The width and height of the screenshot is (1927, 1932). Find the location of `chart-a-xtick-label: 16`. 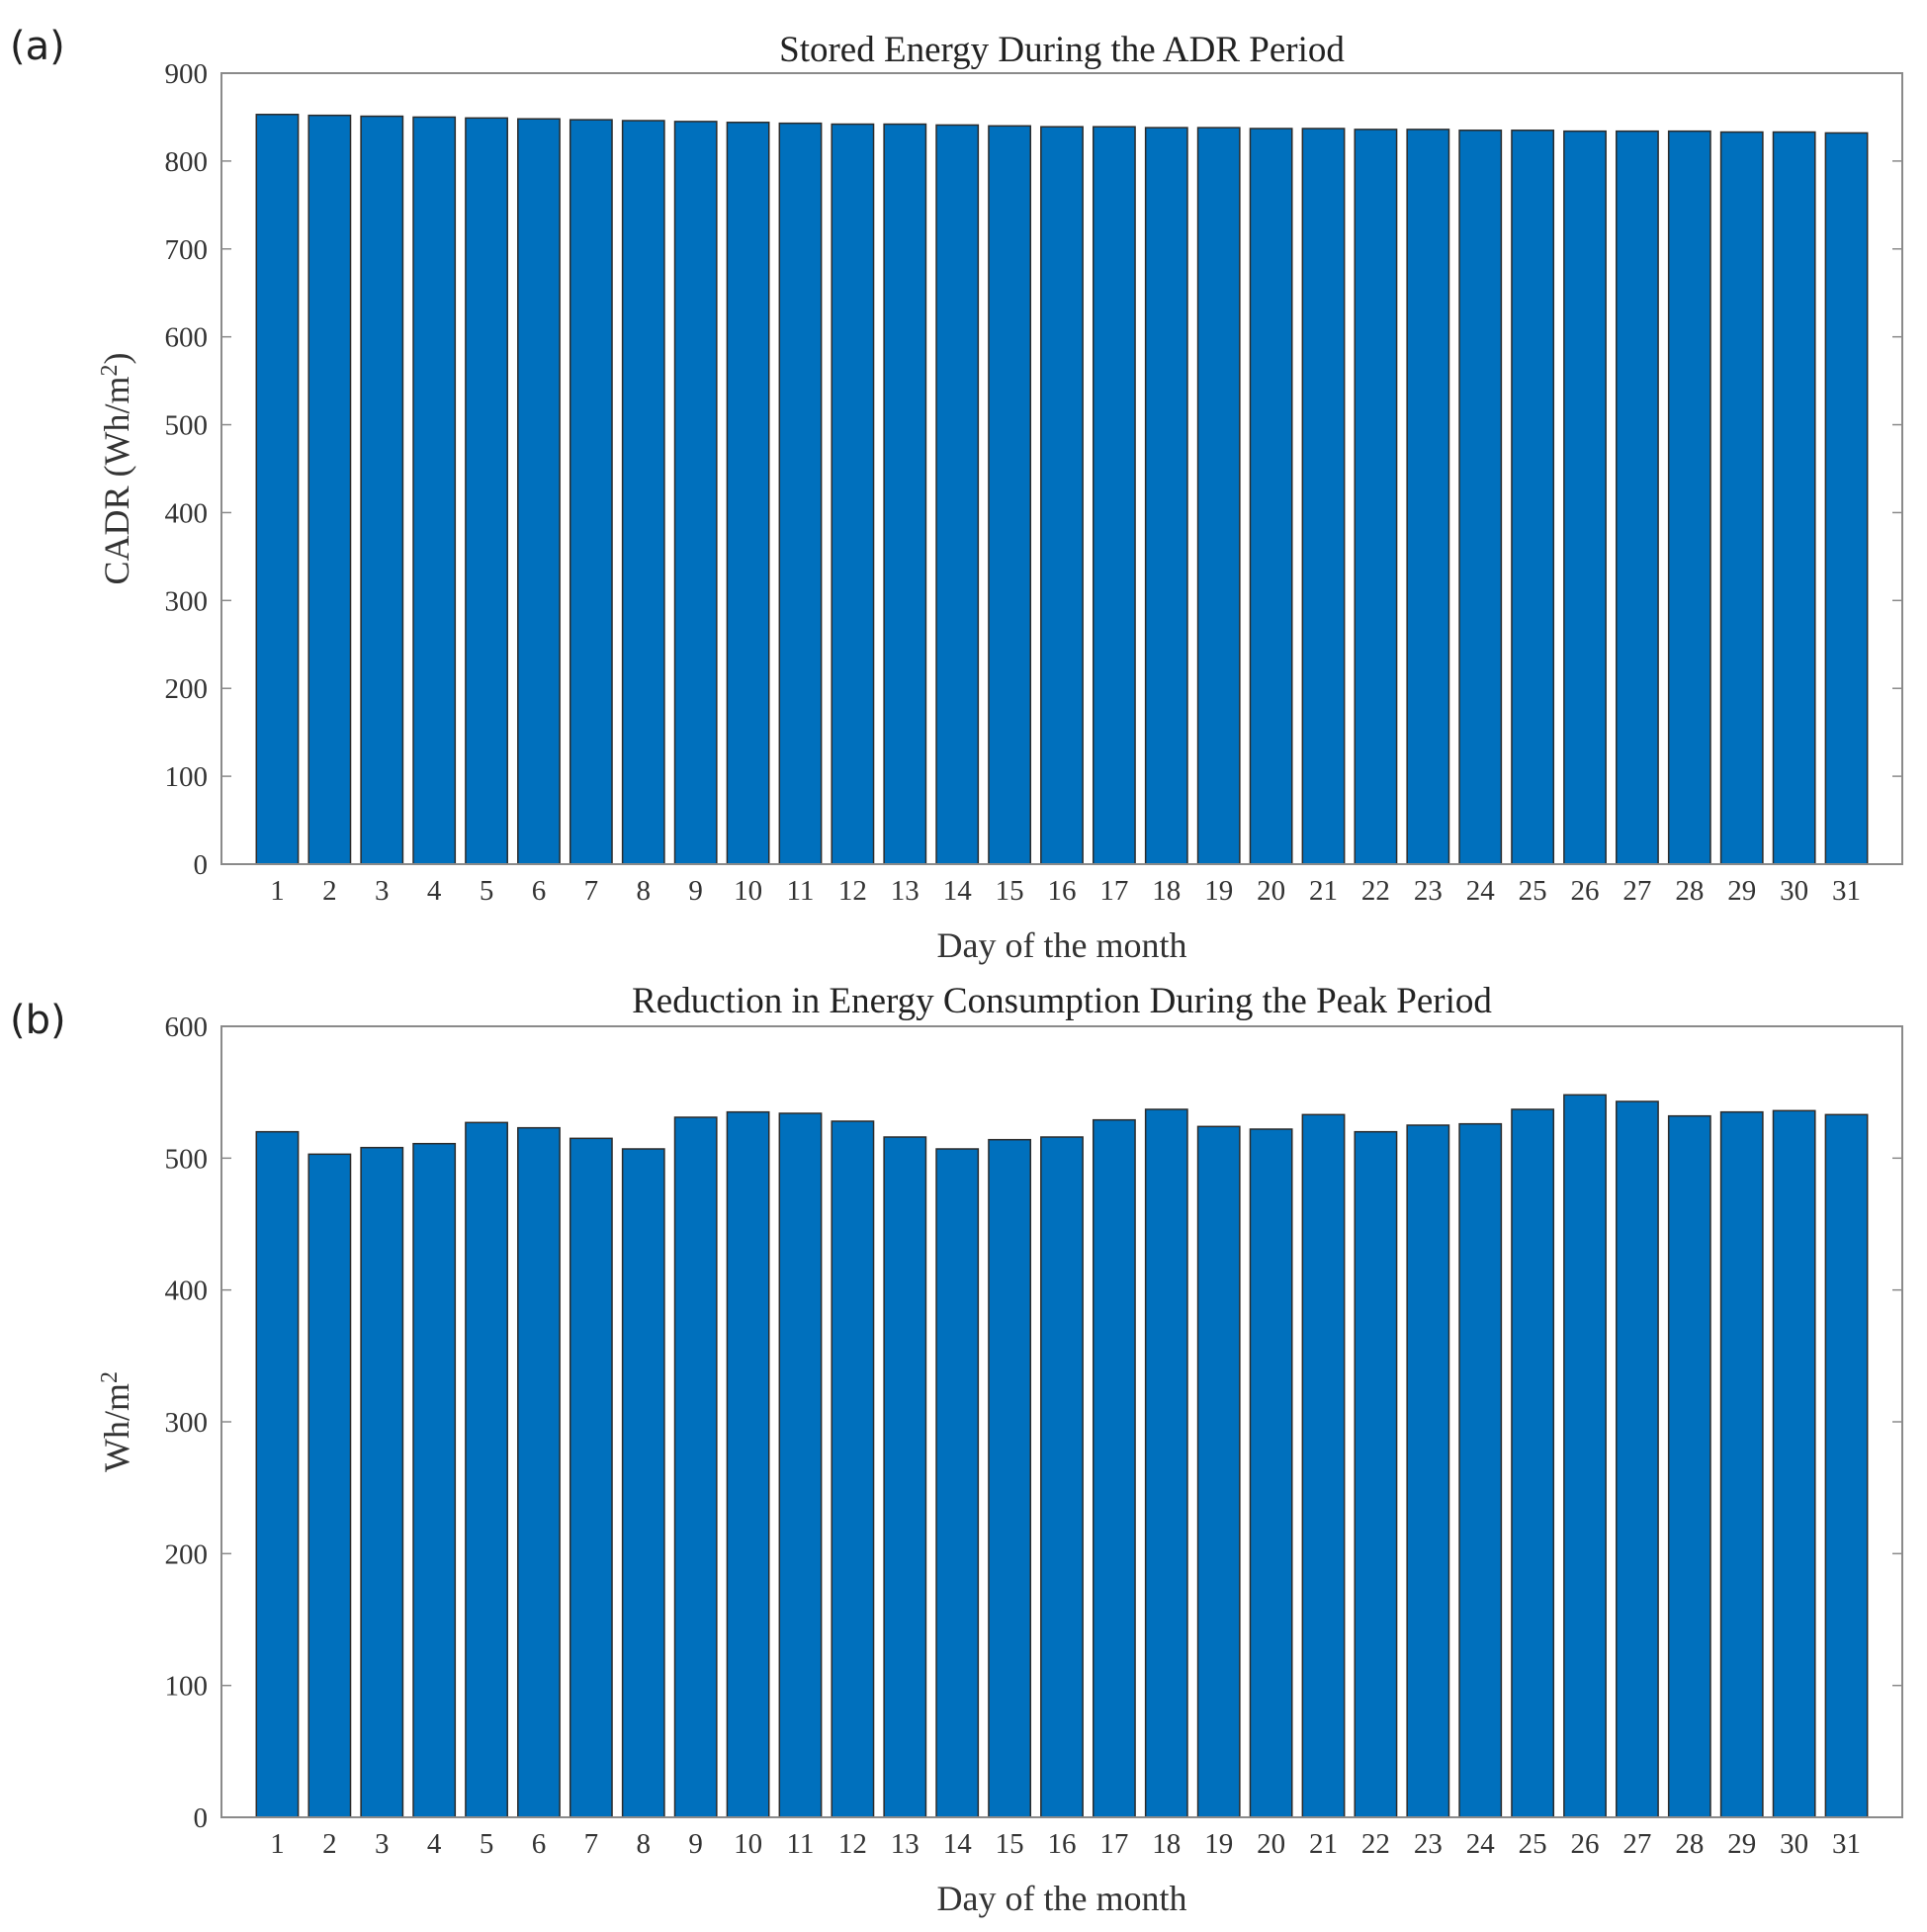

chart-a-xtick-label: 16 is located at coordinates (1062, 891).